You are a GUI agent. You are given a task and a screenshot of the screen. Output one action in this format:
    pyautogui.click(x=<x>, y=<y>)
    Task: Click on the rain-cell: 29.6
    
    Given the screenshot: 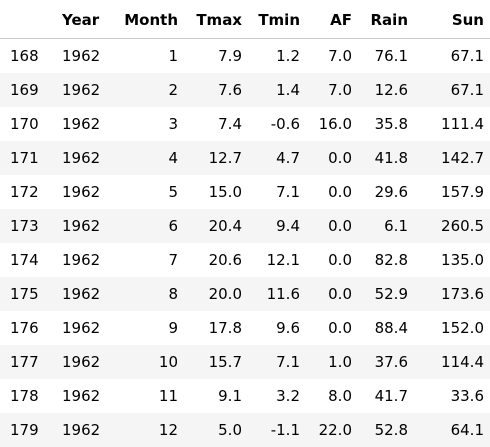 What is the action you would take?
    pyautogui.click(x=386, y=192)
    